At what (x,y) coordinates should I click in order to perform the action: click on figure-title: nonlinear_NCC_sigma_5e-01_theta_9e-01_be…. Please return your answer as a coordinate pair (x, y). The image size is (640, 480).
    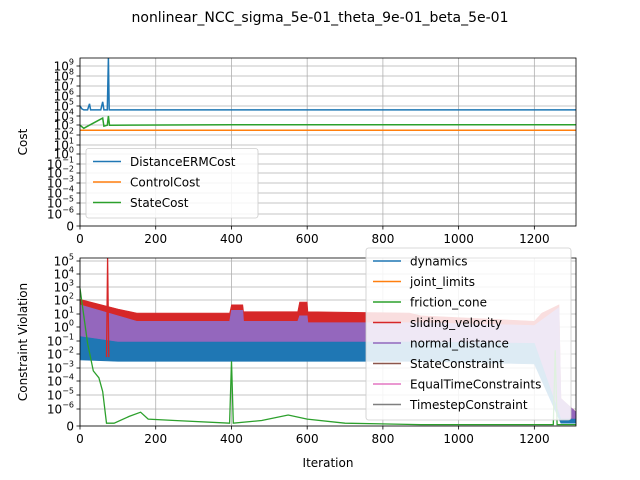
    Looking at the image, I should click on (320, 18).